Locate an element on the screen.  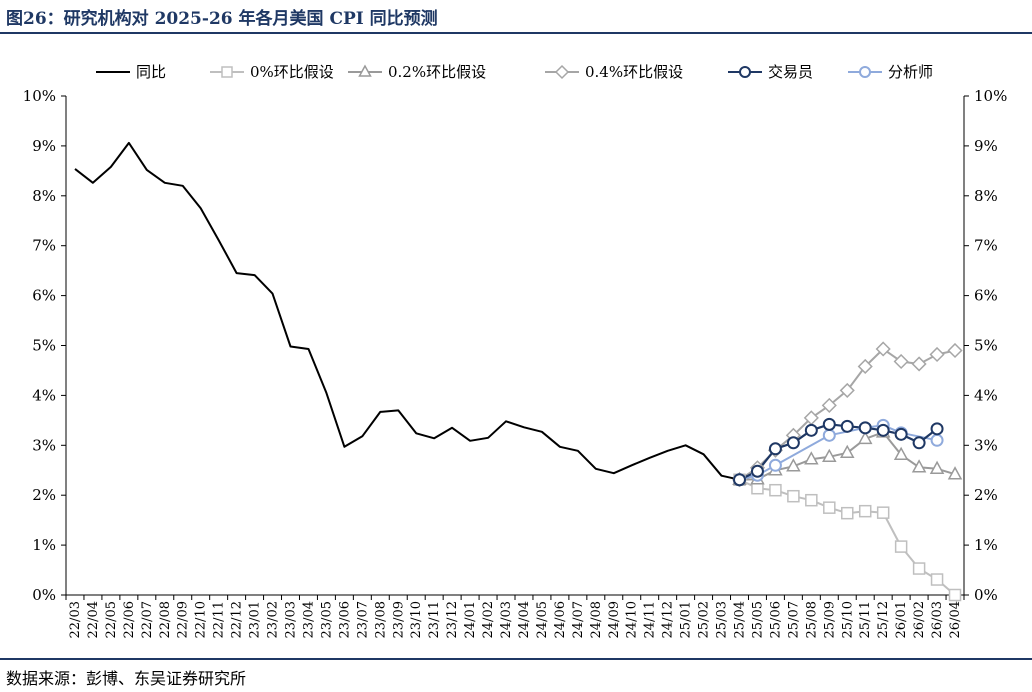
x-tick-label: 23/10 is located at coordinates (416, 619).